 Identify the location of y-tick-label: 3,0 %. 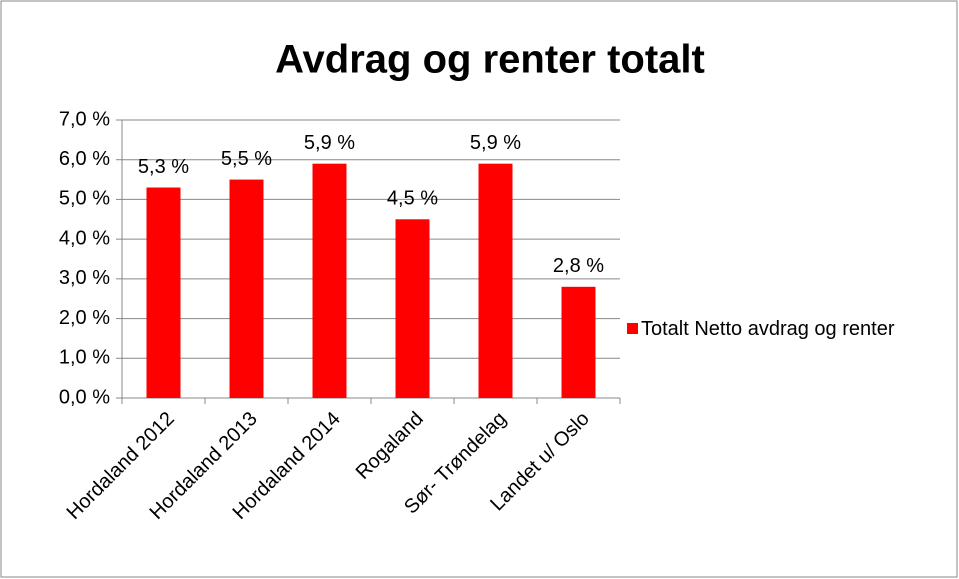
(84, 278).